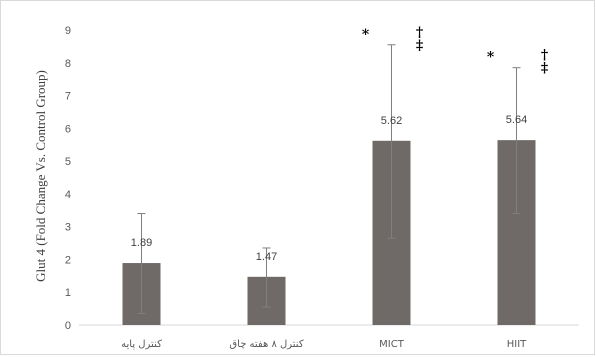  I want to click on y-axis-ticks: 0 1 2 3 4 5 6 7 8 9, so click(68, 178).